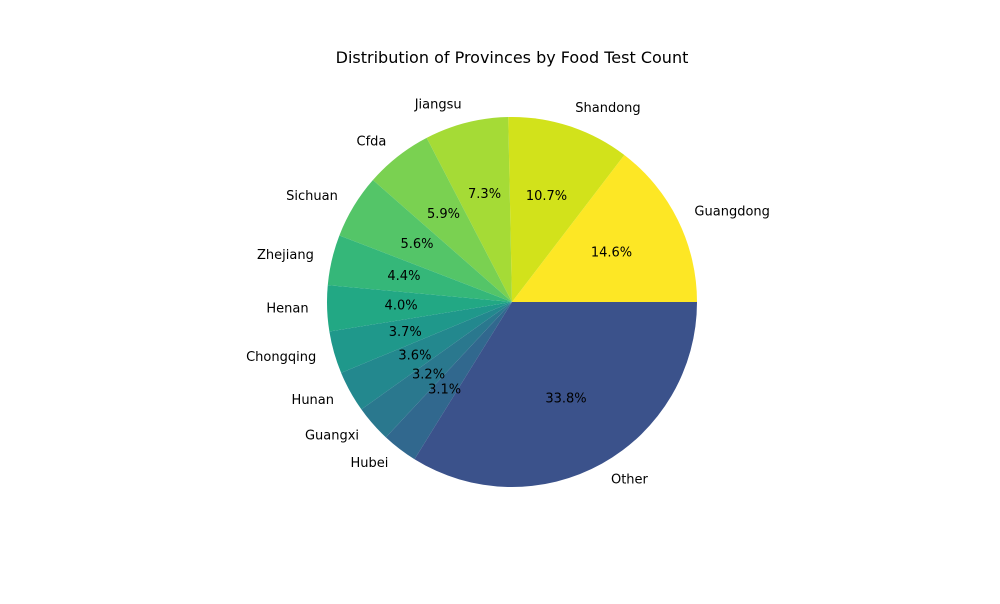 The height and width of the screenshot is (604, 1000). What do you see at coordinates (546, 196) in the screenshot?
I see `slice-percent-shandong: 10.7%` at bounding box center [546, 196].